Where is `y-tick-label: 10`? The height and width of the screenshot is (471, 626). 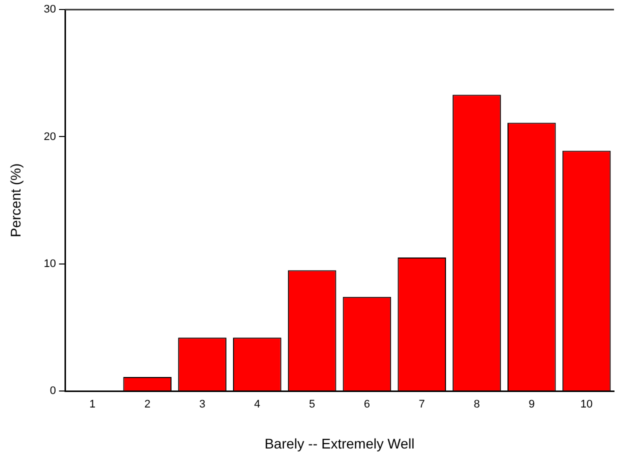
y-tick-label: 10 is located at coordinates (50, 264).